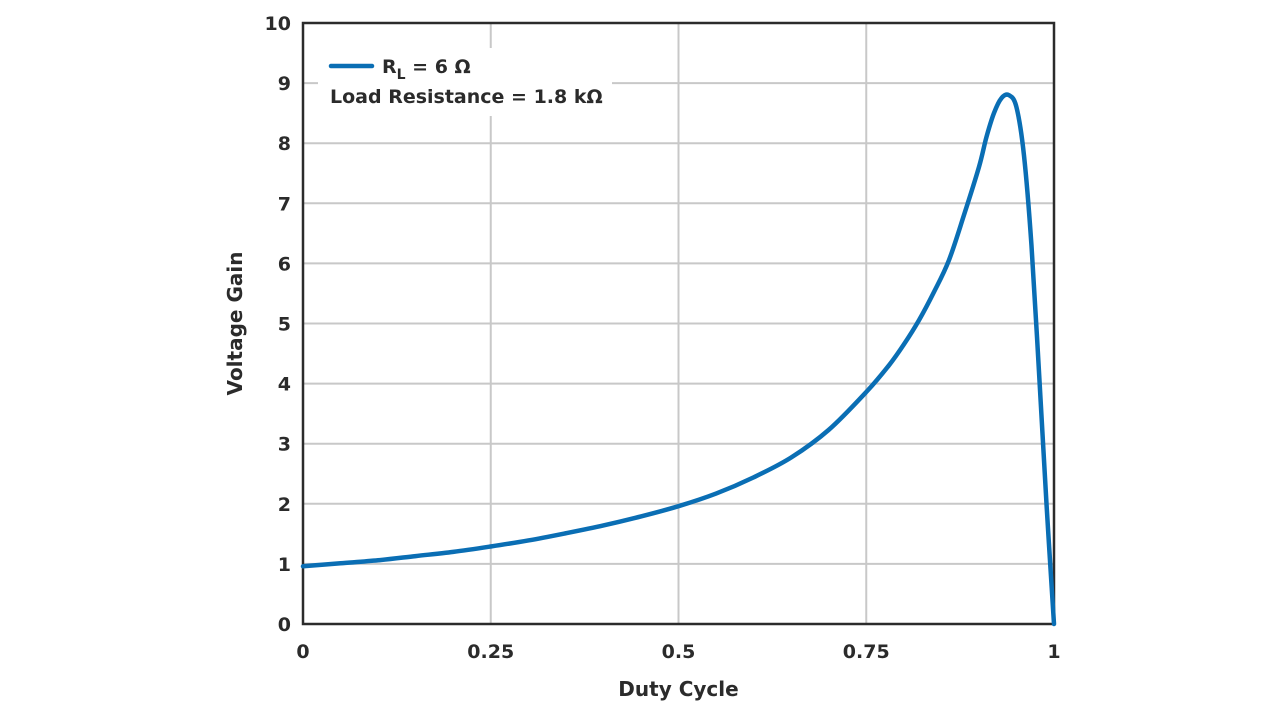  Describe the element at coordinates (284, 144) in the screenshot. I see `y-tick-label: 8` at that location.